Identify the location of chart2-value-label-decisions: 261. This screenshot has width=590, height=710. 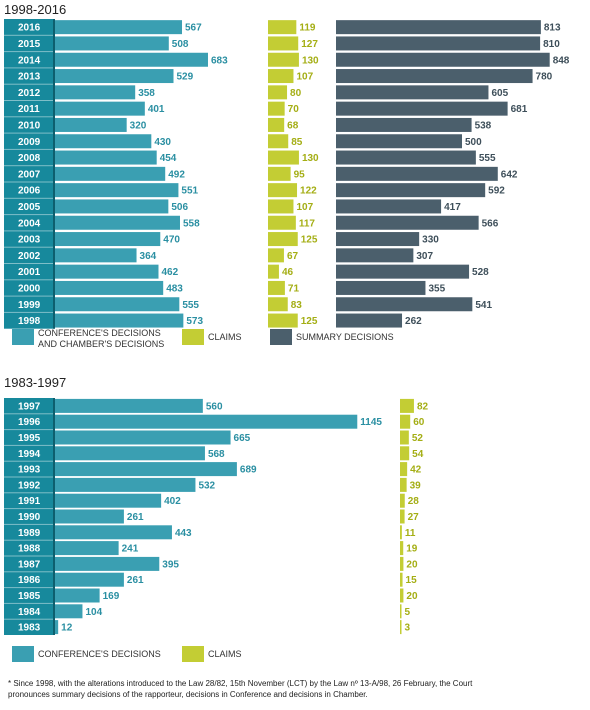
(135, 517).